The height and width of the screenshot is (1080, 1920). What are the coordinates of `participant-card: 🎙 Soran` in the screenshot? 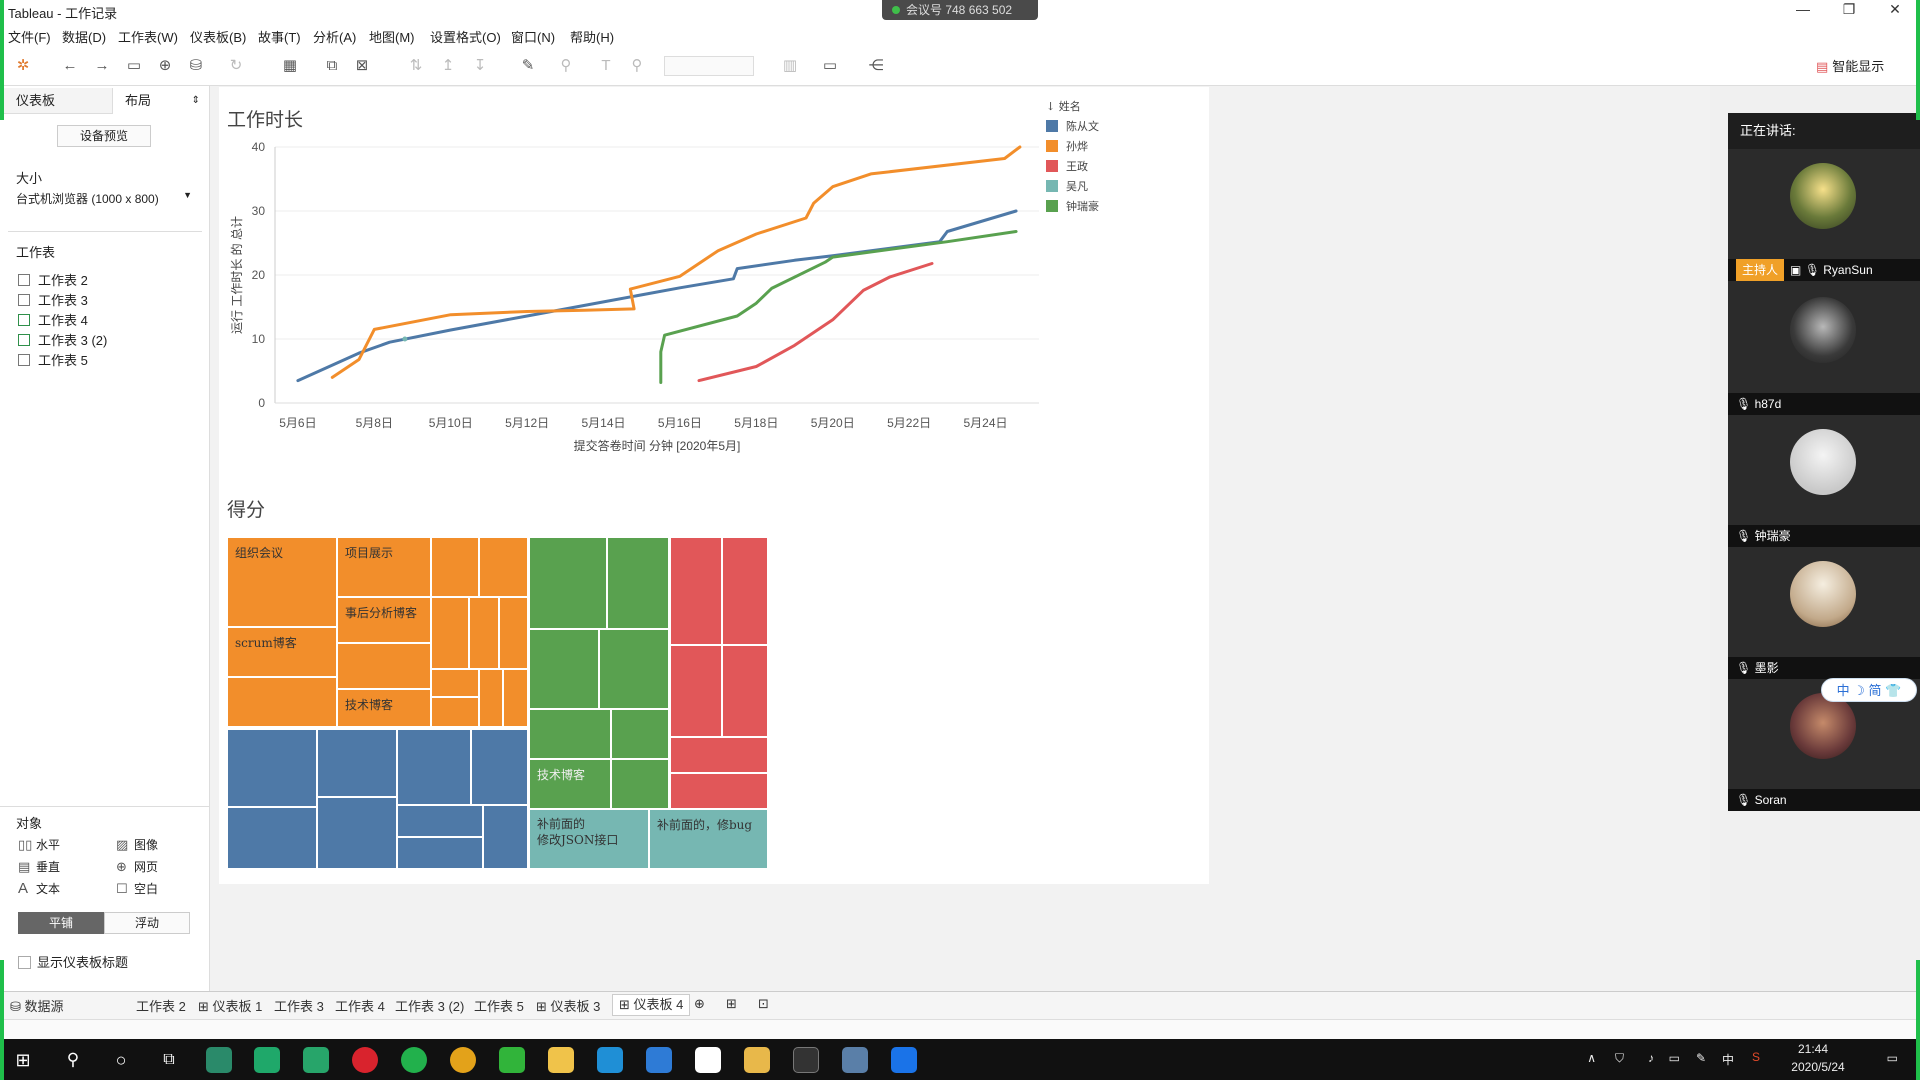 It's located at (1824, 745).